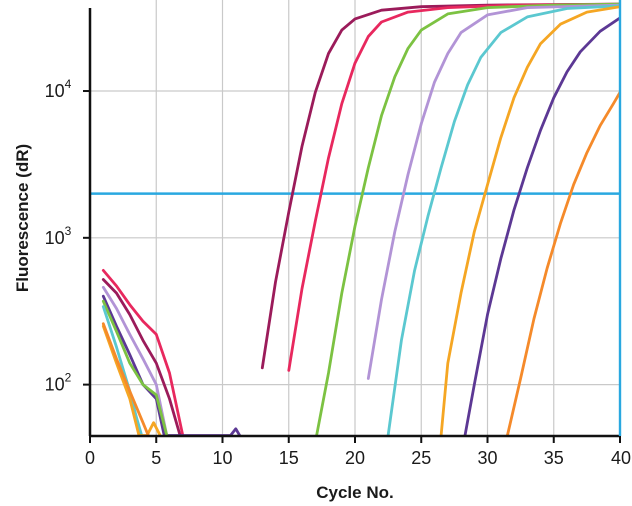 The image size is (632, 506). What do you see at coordinates (22, 218) in the screenshot?
I see `y-axis-title: Fluorescence (dR)` at bounding box center [22, 218].